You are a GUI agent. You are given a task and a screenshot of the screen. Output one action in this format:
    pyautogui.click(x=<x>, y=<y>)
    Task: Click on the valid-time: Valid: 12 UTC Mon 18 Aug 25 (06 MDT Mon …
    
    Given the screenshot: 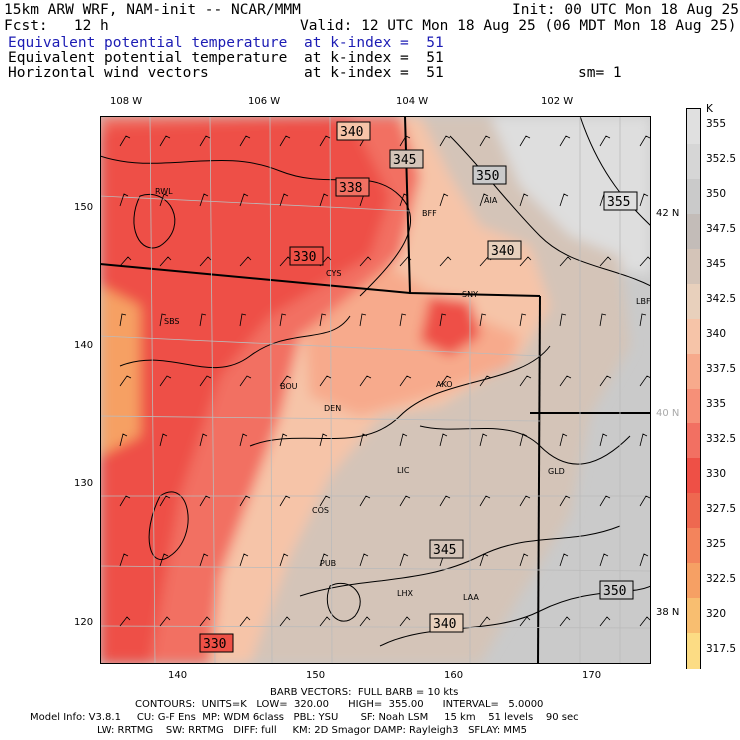 What is the action you would take?
    pyautogui.click(x=518, y=26)
    